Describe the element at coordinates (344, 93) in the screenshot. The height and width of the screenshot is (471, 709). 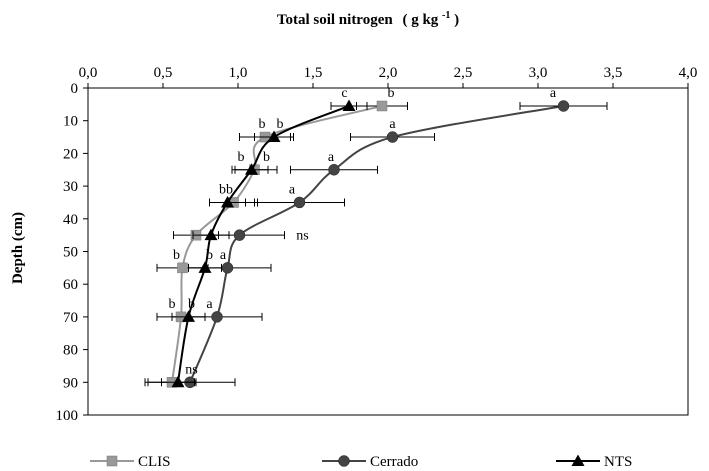
I see `significance-label: c` at that location.